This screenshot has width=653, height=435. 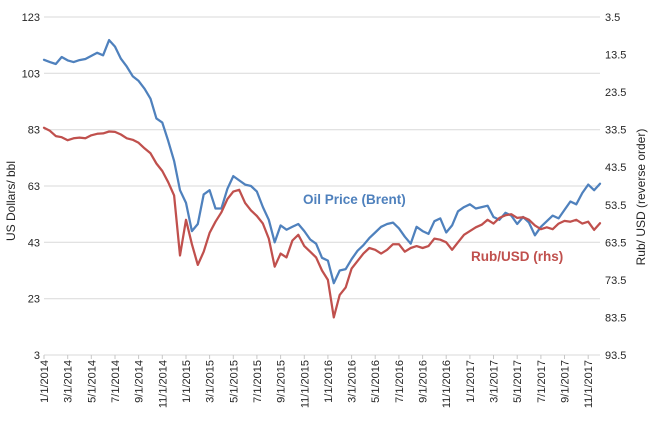 What do you see at coordinates (31, 74) in the screenshot?
I see `svg-text: 103` at bounding box center [31, 74].